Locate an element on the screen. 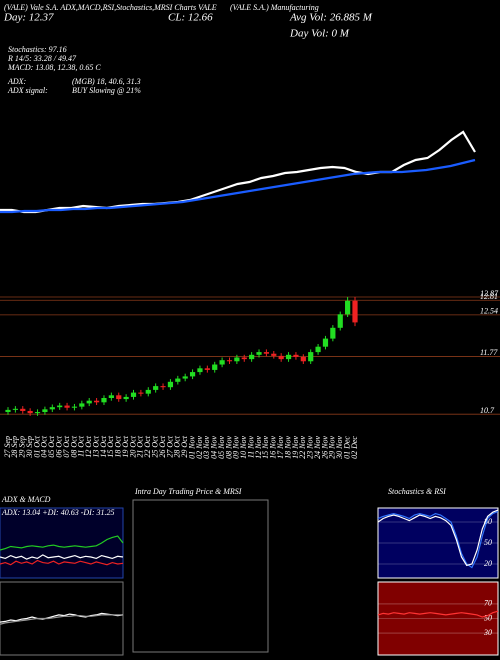  x-tick-label: 04 Nov is located at coordinates (214, 447).